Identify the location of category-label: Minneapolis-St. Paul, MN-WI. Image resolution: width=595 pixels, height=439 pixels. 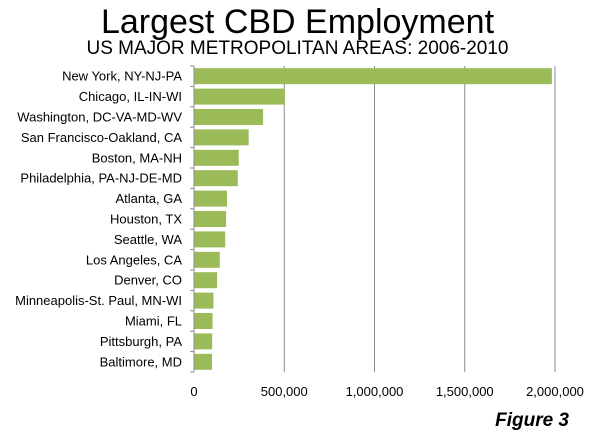
(98, 300).